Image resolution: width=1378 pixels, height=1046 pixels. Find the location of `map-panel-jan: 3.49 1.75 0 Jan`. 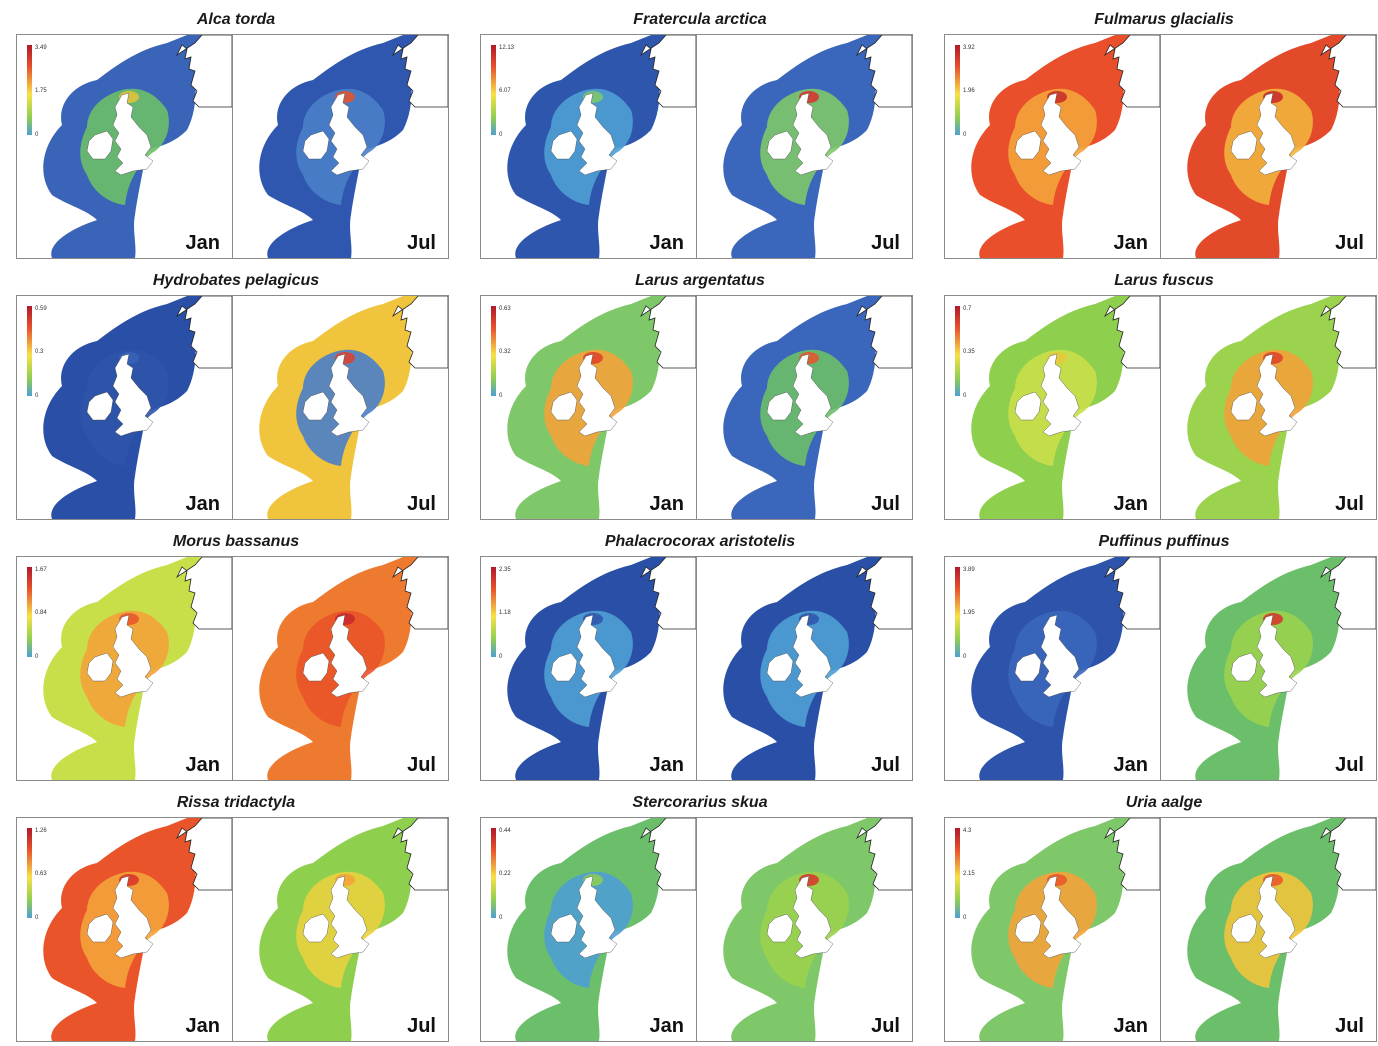

map-panel-jan: 3.49 1.75 0 Jan is located at coordinates (124, 146).